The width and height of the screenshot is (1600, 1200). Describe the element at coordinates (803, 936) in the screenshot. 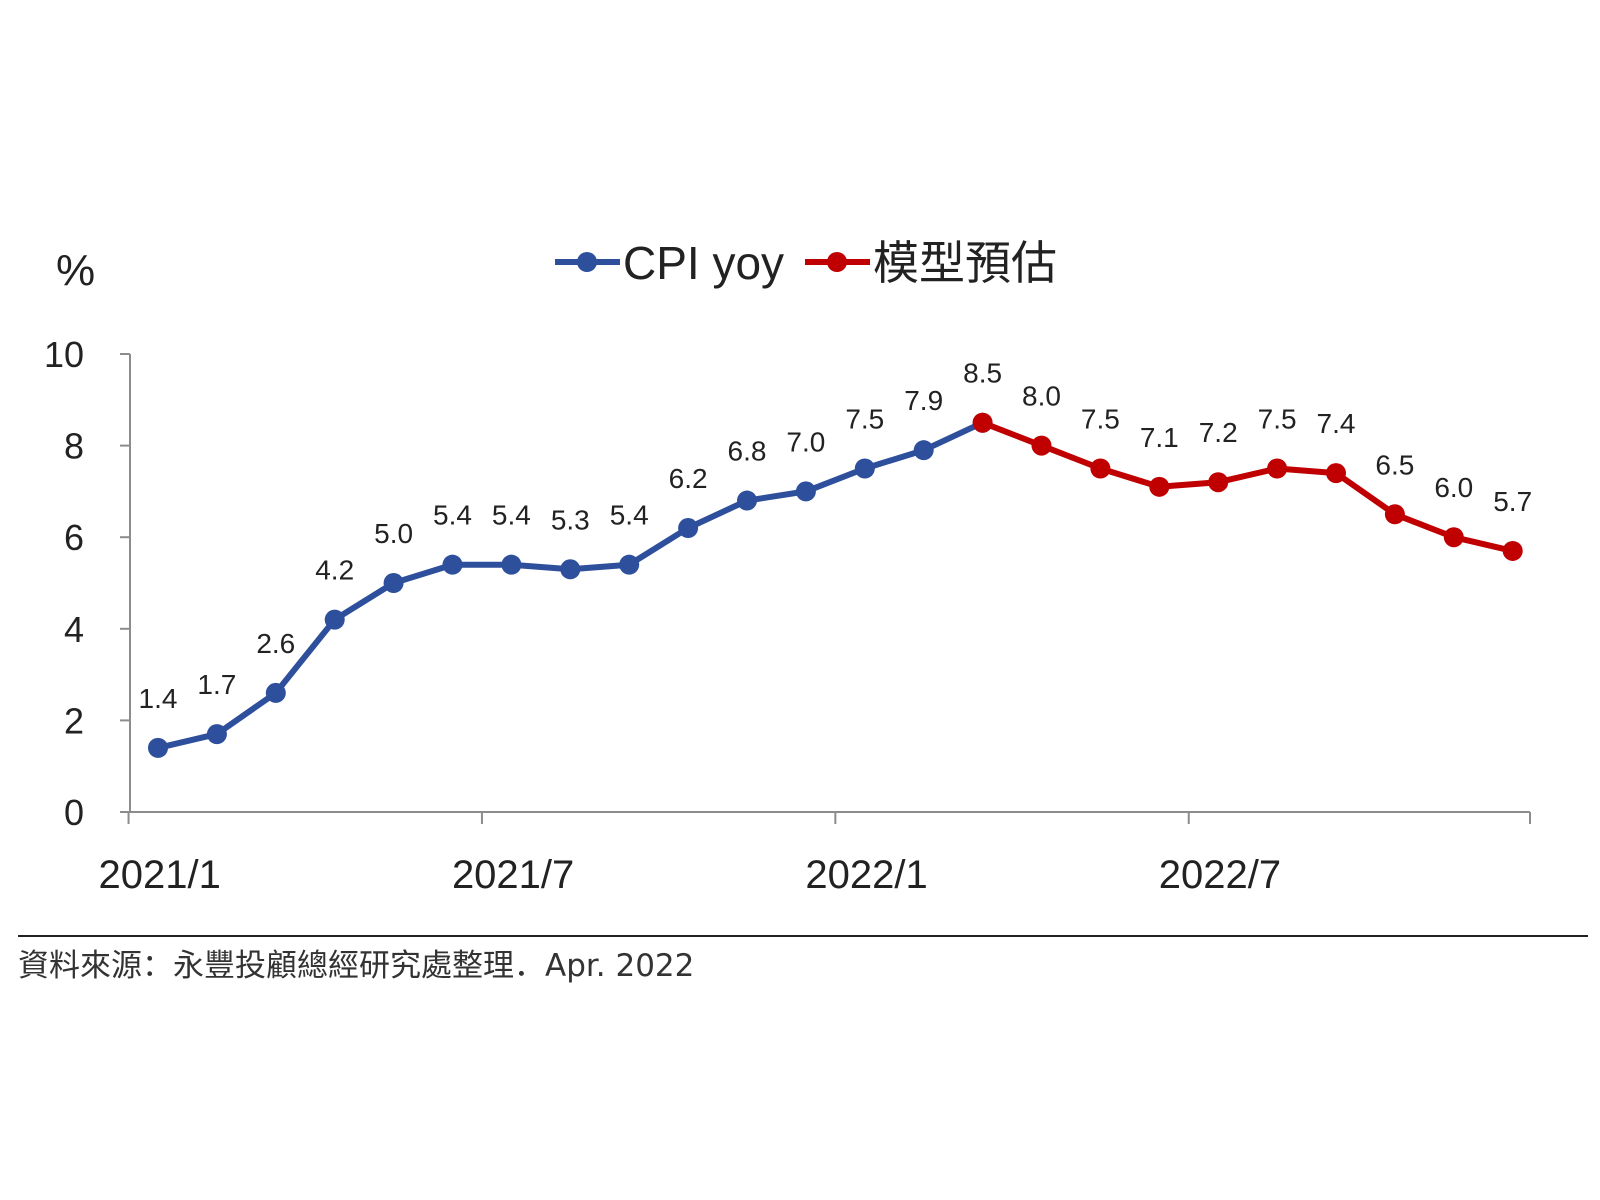

I see `source-divider` at that location.